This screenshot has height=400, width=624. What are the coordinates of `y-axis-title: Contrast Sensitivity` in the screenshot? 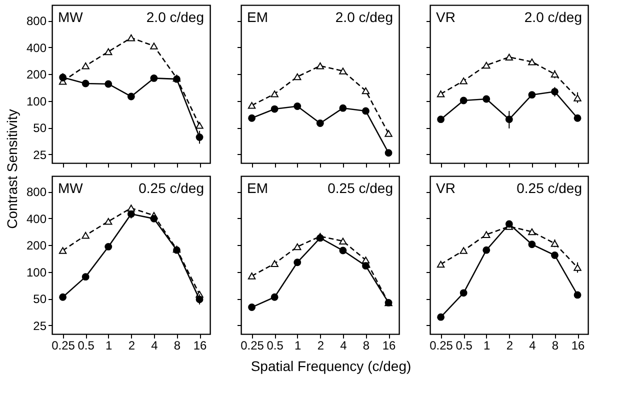 It's located at (12, 169).